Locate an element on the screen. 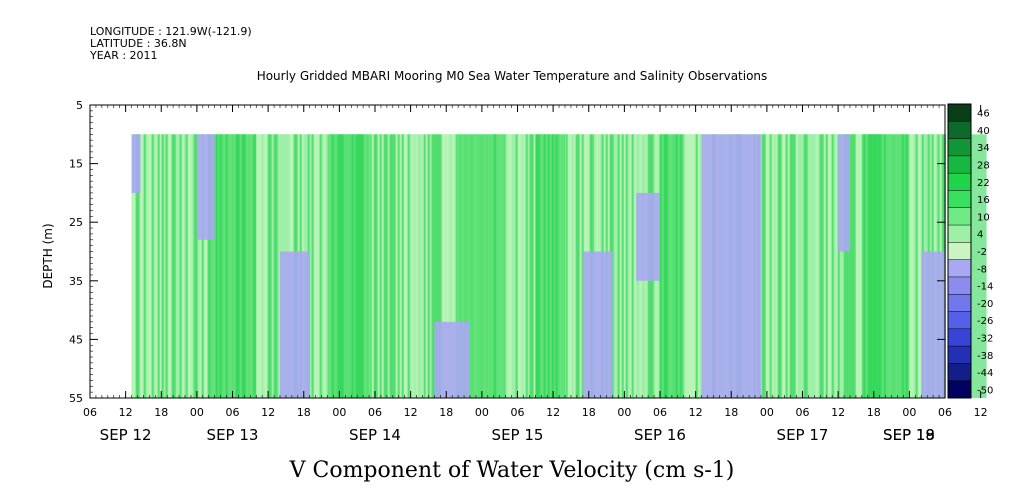  colorbar-label: -50 is located at coordinates (985, 390).